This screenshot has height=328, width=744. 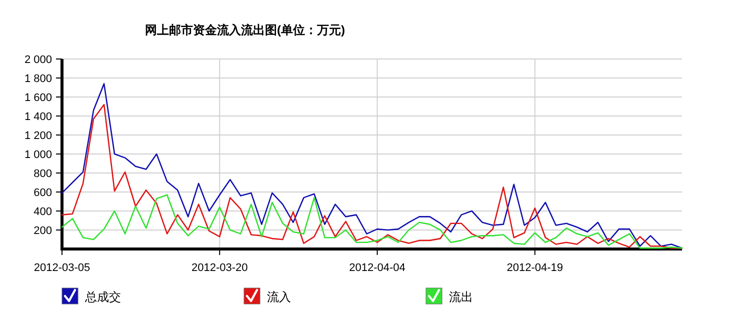 What do you see at coordinates (62, 268) in the screenshot?
I see `x-tick-label: 2012-03-05` at bounding box center [62, 268].